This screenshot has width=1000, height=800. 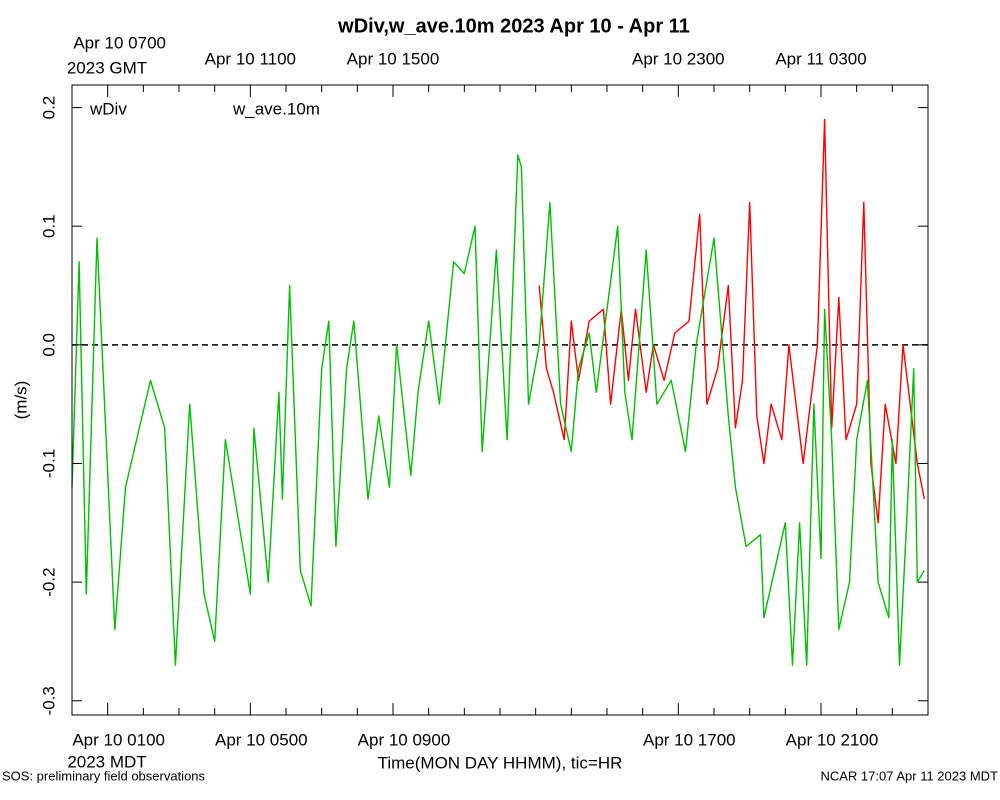 I want to click on x2-tick-label: Apr 10 1100, so click(x=250, y=58).